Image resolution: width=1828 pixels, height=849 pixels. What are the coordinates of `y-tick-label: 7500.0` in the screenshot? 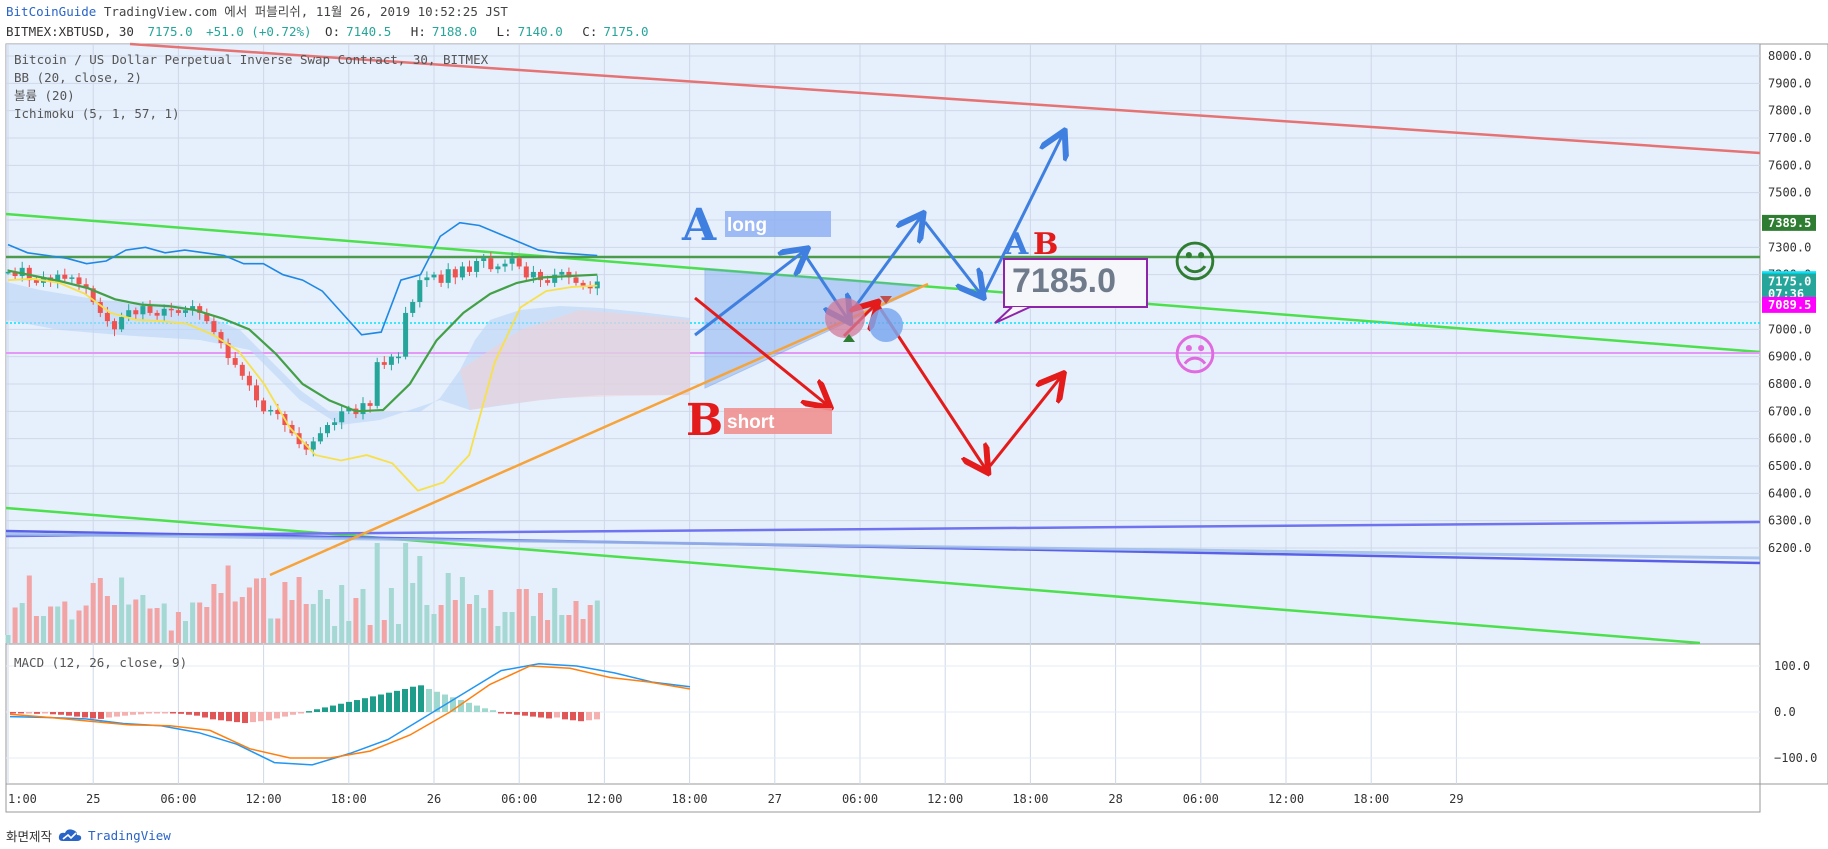 It's located at (1789, 193).